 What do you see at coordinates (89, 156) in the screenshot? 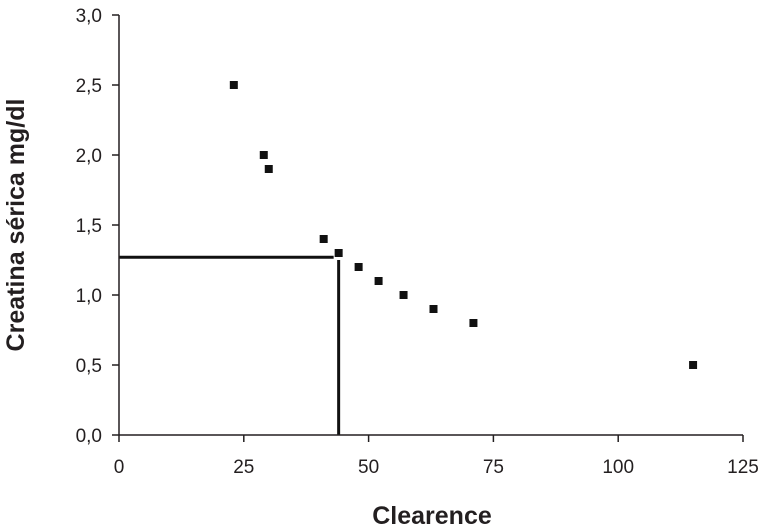
I see `y-tick-label: 2,0` at bounding box center [89, 156].